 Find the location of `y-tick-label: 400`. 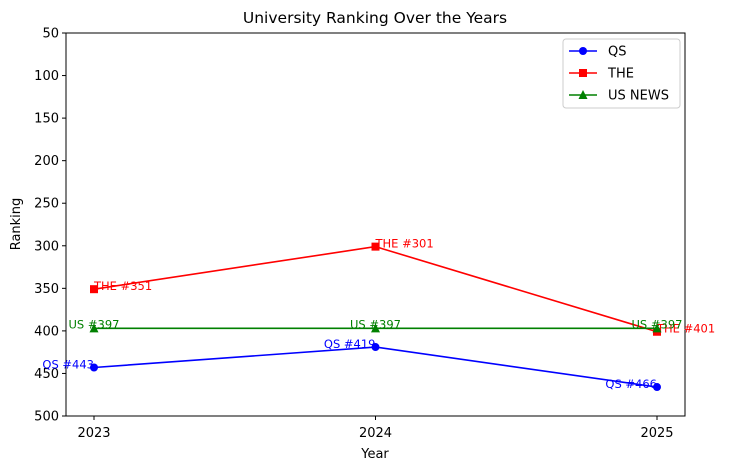

y-tick-label: 400 is located at coordinates (46, 331).